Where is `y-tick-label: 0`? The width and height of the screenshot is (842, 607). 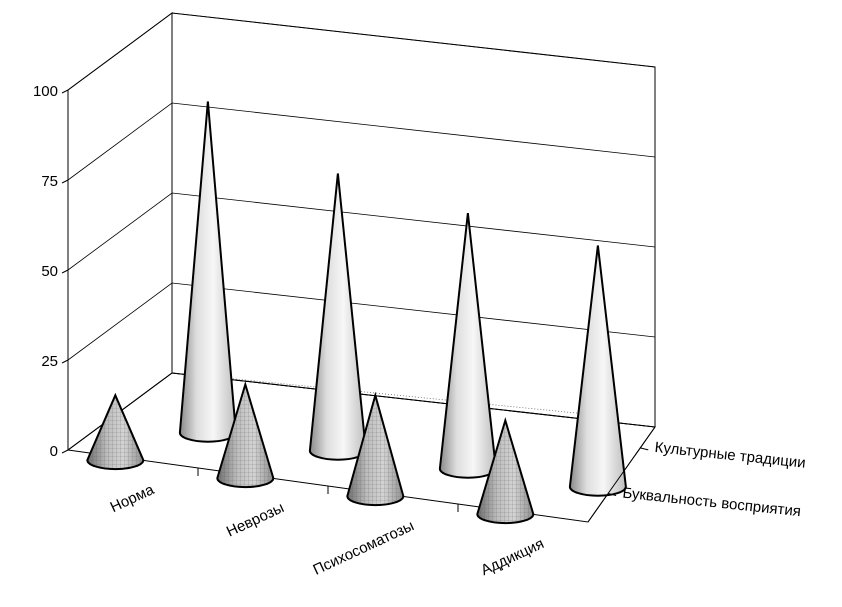
y-tick-label: 0 is located at coordinates (54, 451).